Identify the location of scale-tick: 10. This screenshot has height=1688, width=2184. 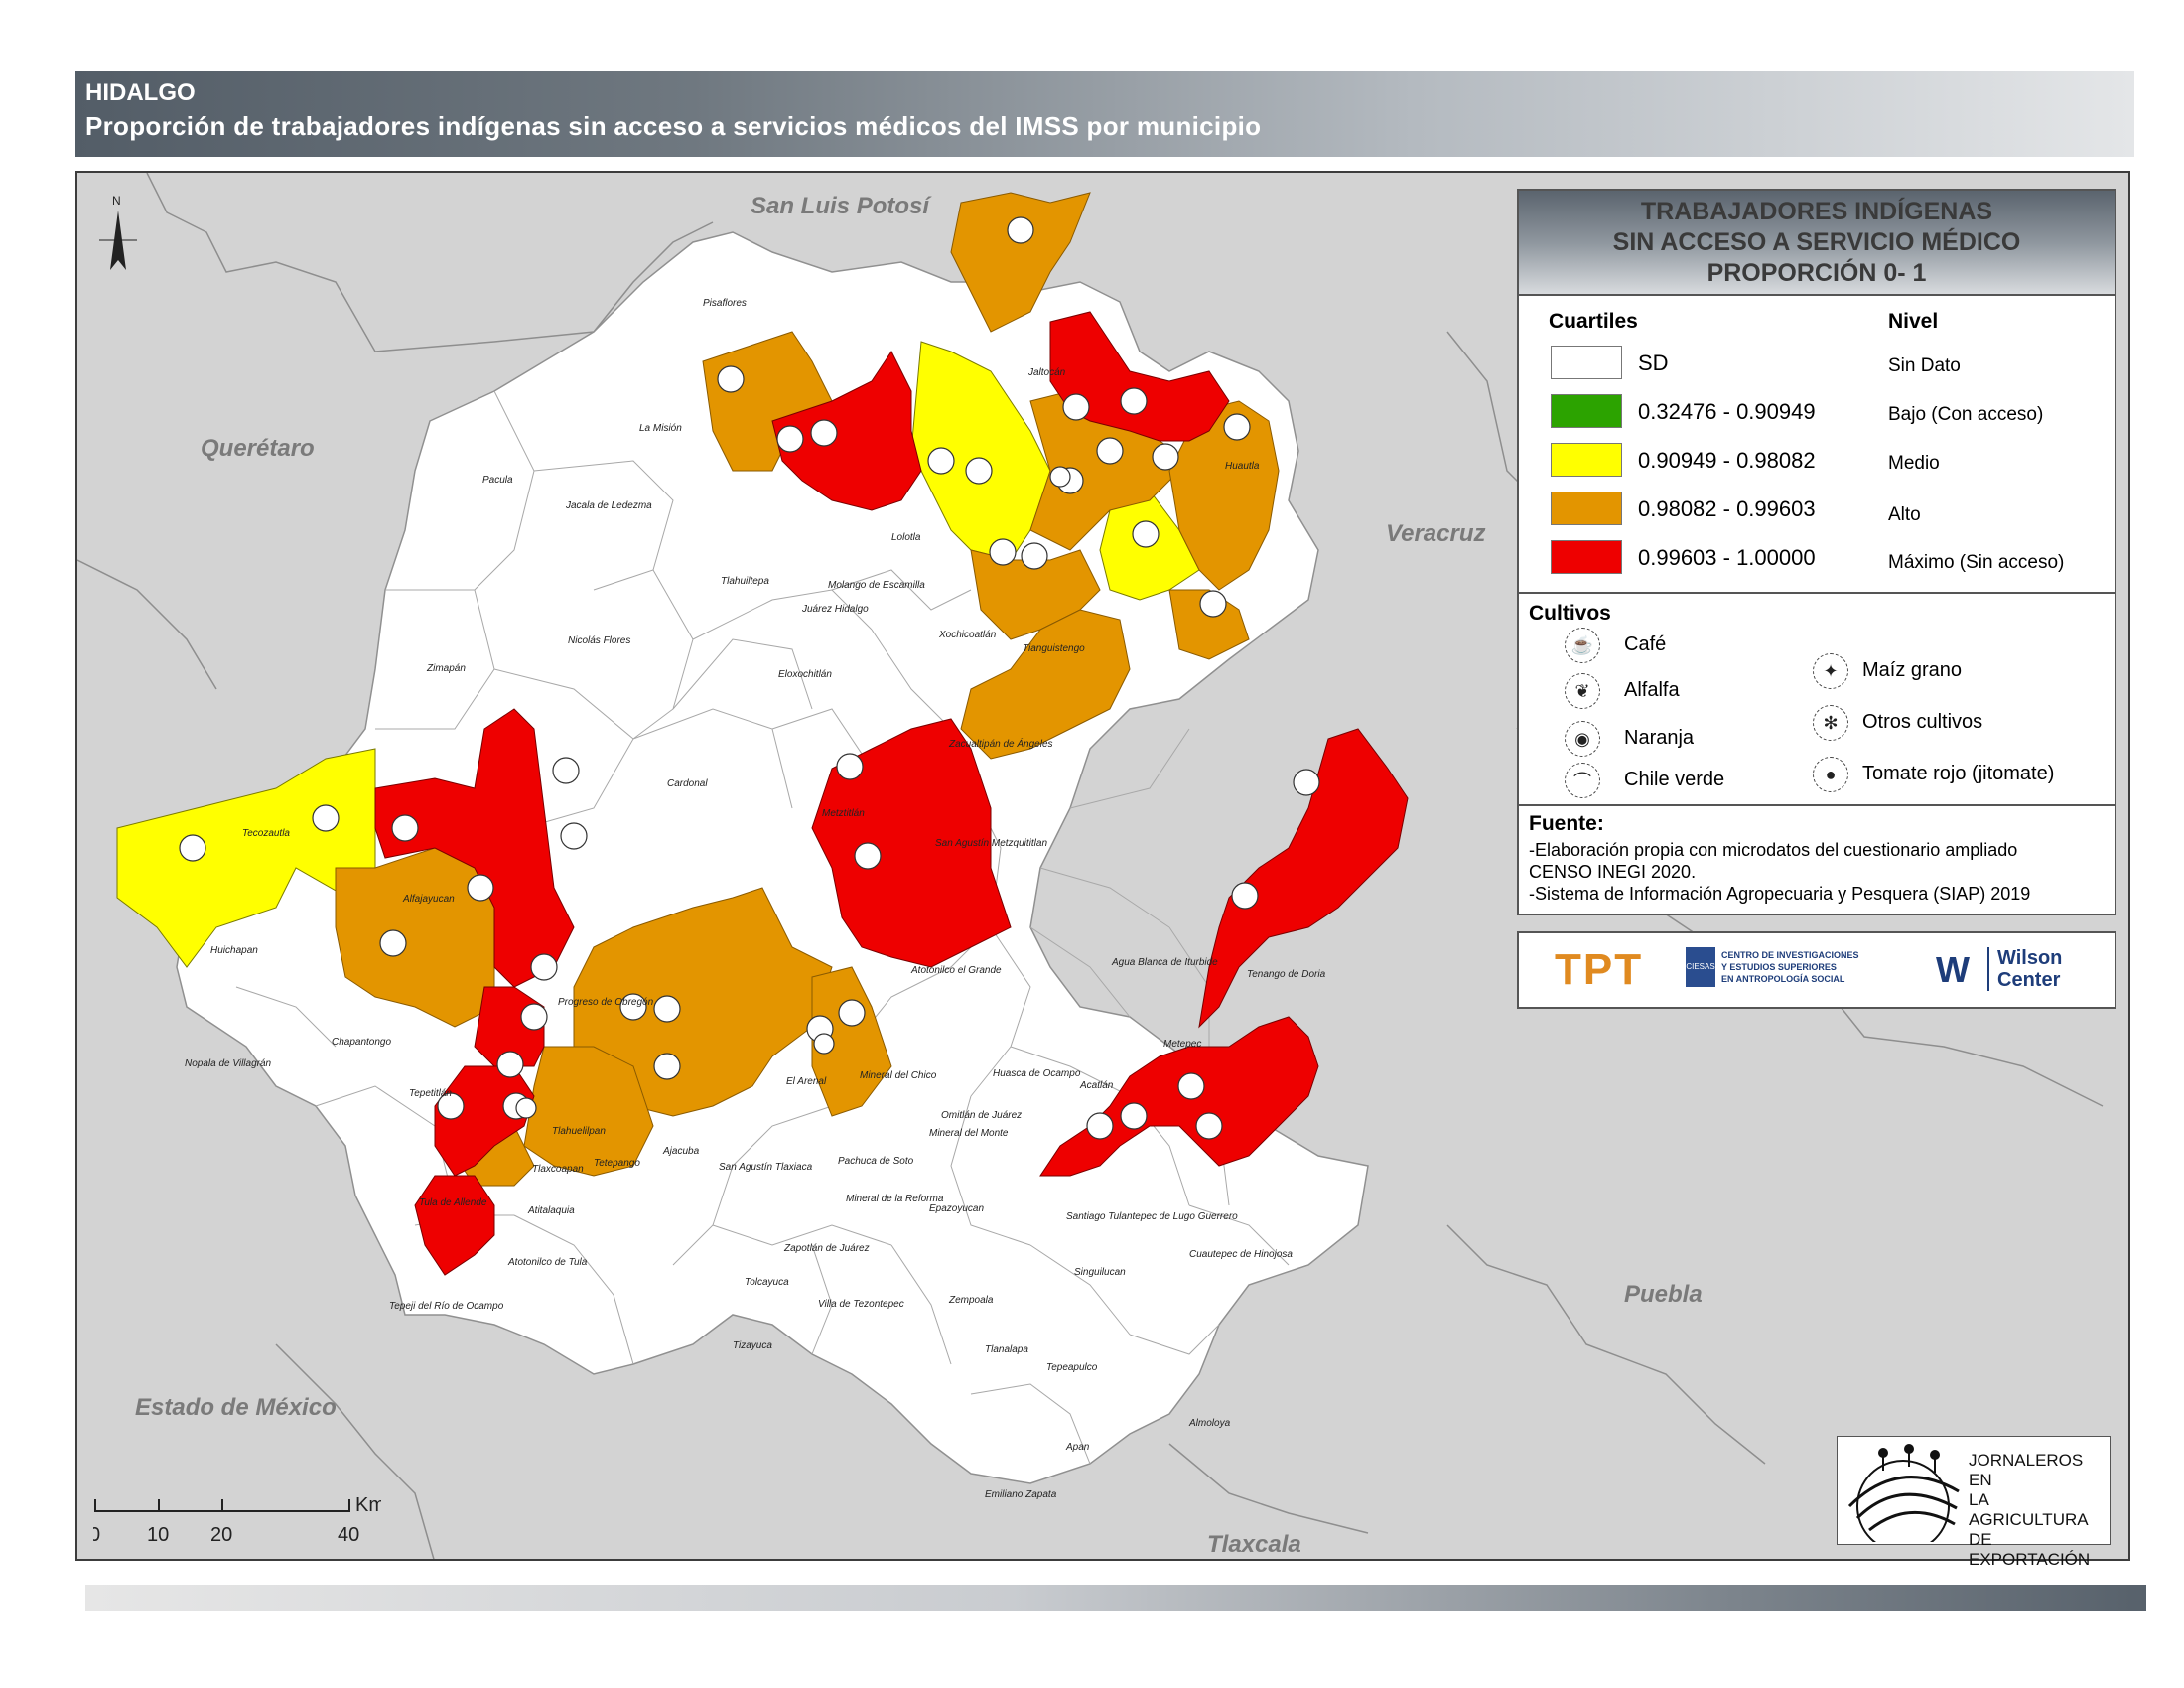
(158, 1535).